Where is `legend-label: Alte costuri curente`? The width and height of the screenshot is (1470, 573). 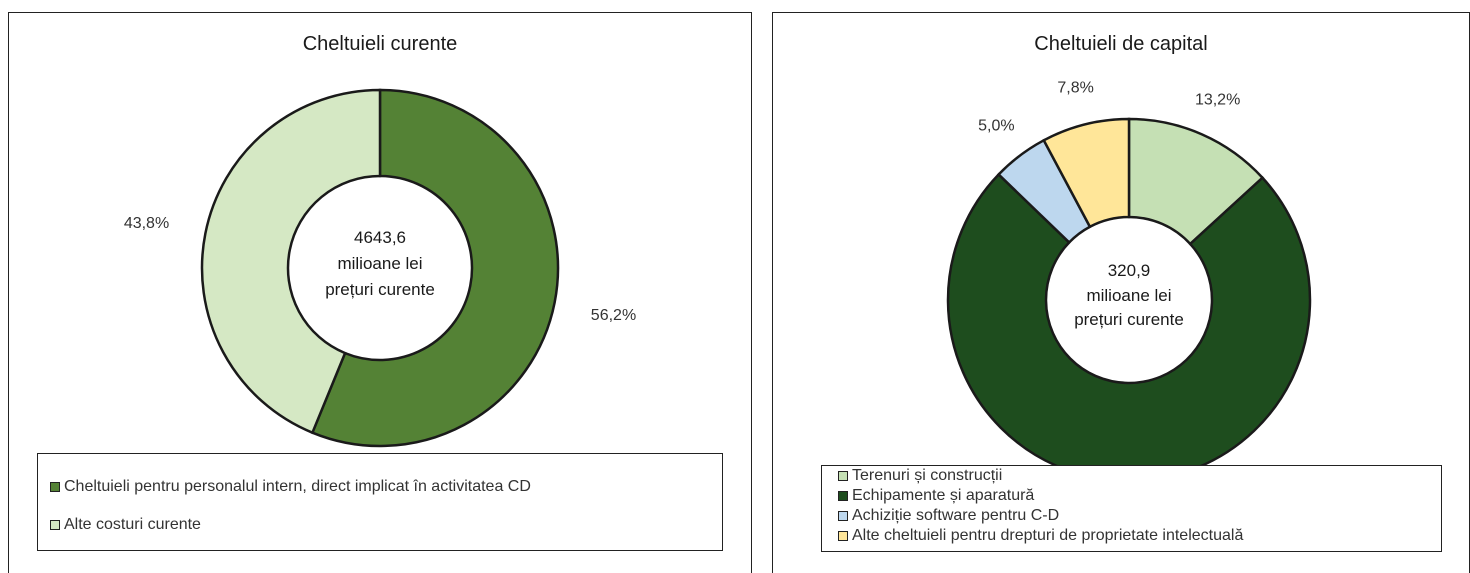
legend-label: Alte costuri curente is located at coordinates (132, 525).